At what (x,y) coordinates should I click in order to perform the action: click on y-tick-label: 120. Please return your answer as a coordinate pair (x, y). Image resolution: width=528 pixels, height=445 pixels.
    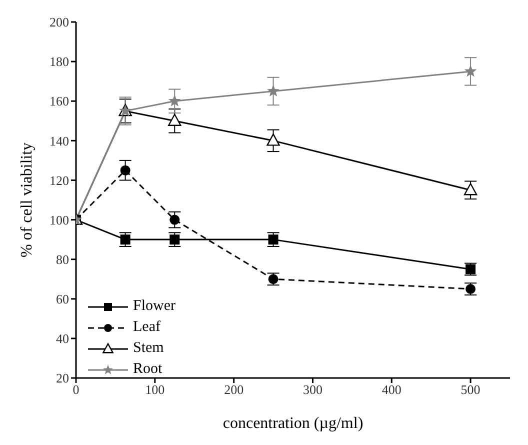
    Looking at the image, I should click on (59, 180).